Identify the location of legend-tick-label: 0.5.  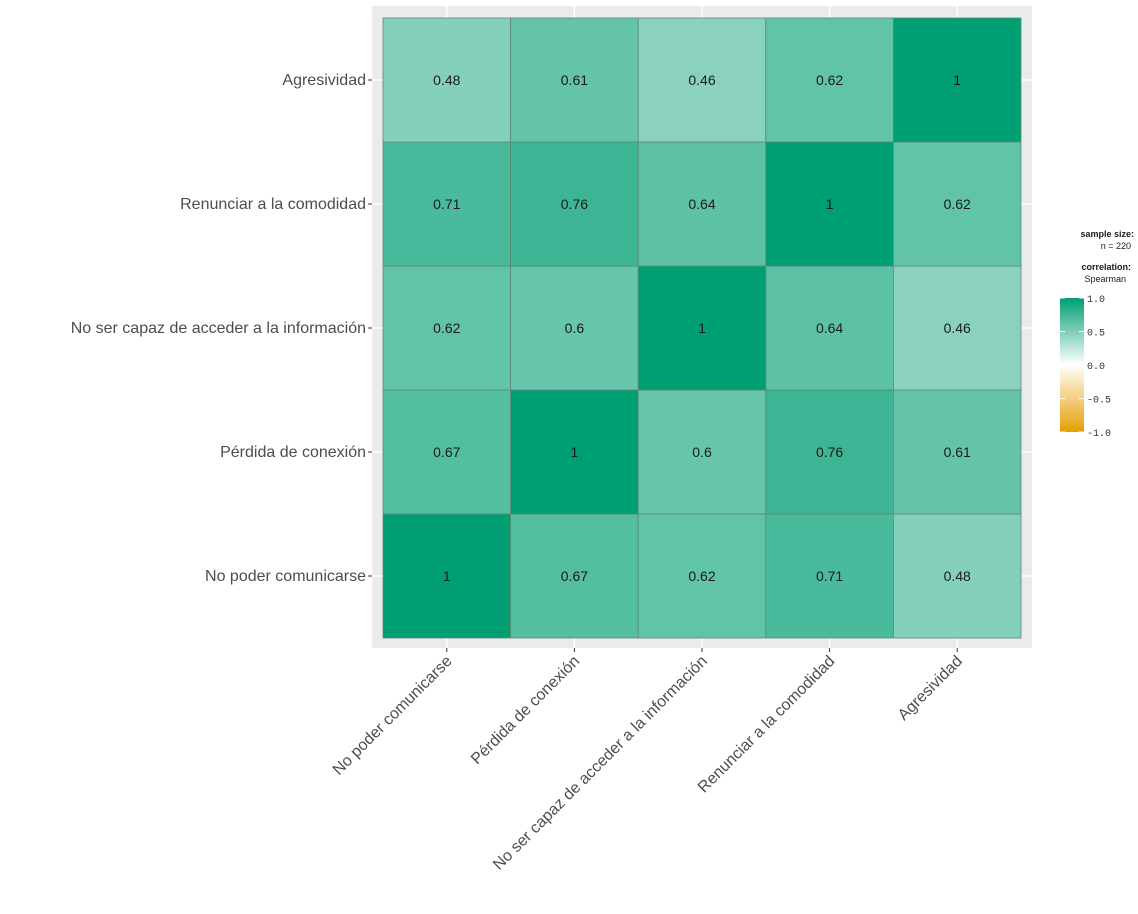
(1096, 334).